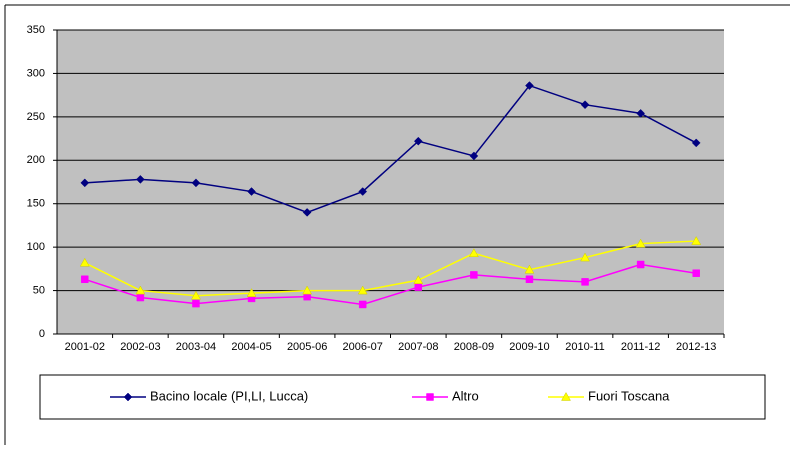 This screenshot has width=790, height=450. I want to click on x-tick-label: 2005-06, so click(307, 347).